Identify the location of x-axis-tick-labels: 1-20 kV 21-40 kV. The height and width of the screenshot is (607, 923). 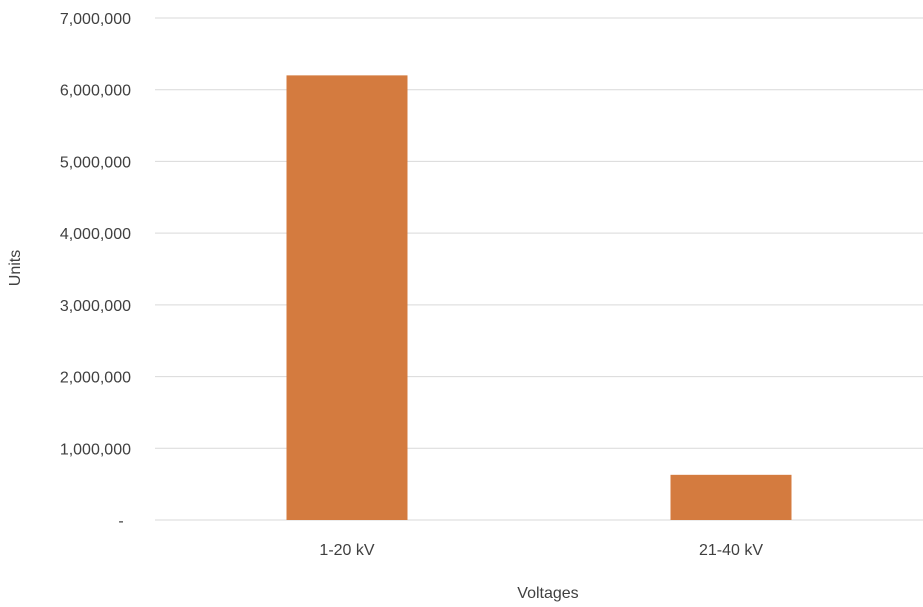
(541, 550).